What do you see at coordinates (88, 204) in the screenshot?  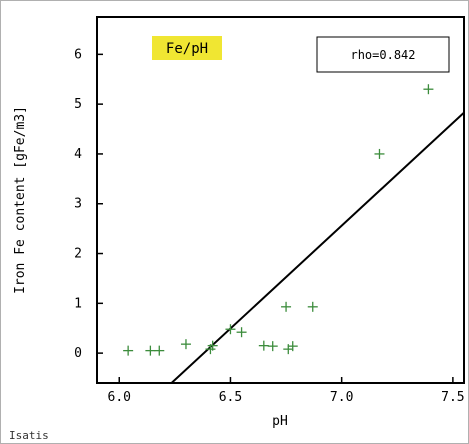 I see `y-axis-ticks: 0 1 2 3 4 5 6` at bounding box center [88, 204].